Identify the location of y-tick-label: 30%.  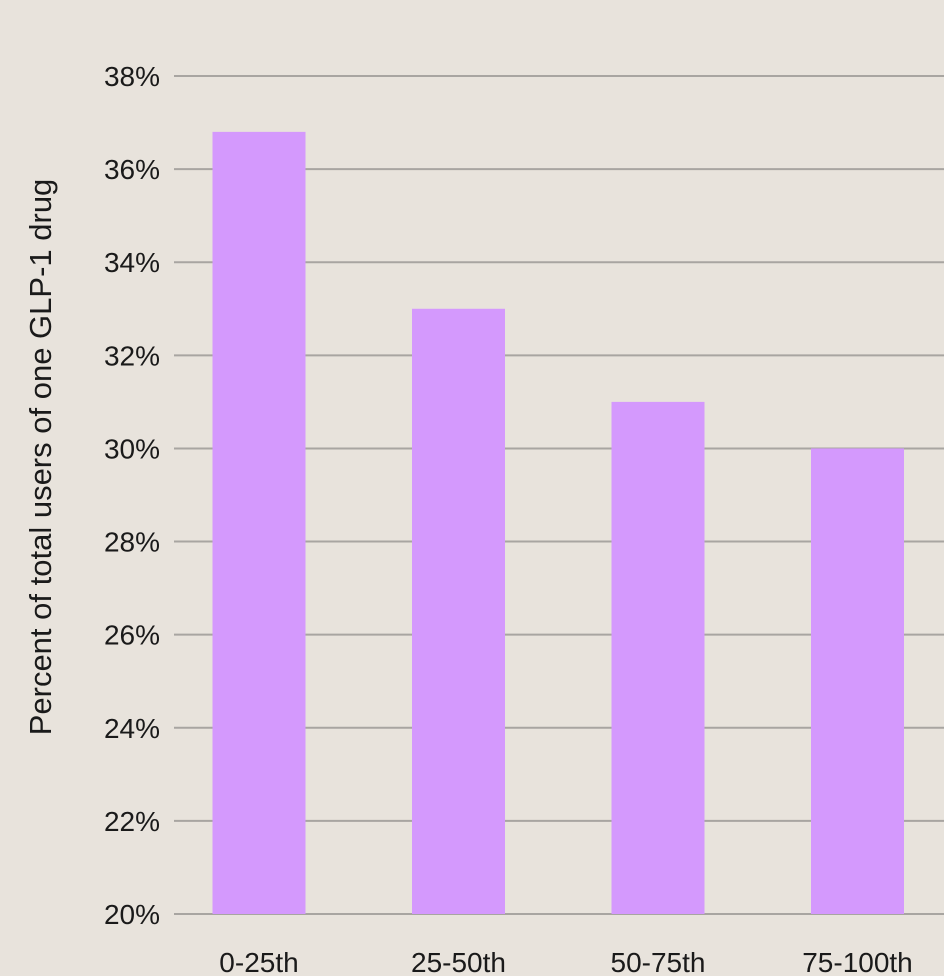
(132, 448).